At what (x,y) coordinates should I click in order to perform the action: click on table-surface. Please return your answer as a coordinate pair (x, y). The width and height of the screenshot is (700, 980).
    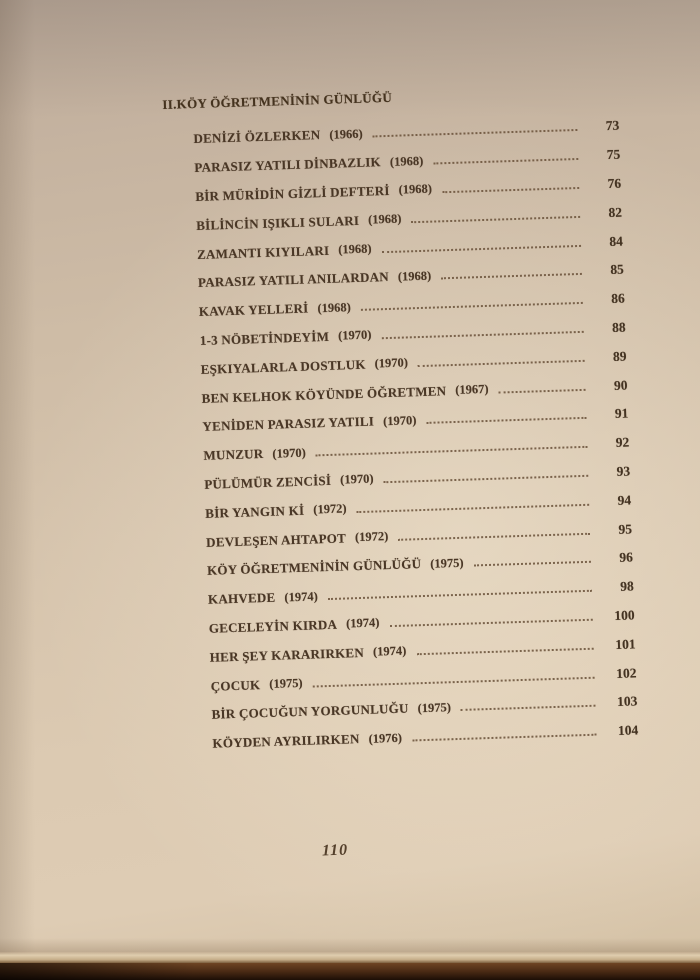
    Looking at the image, I should click on (350, 971).